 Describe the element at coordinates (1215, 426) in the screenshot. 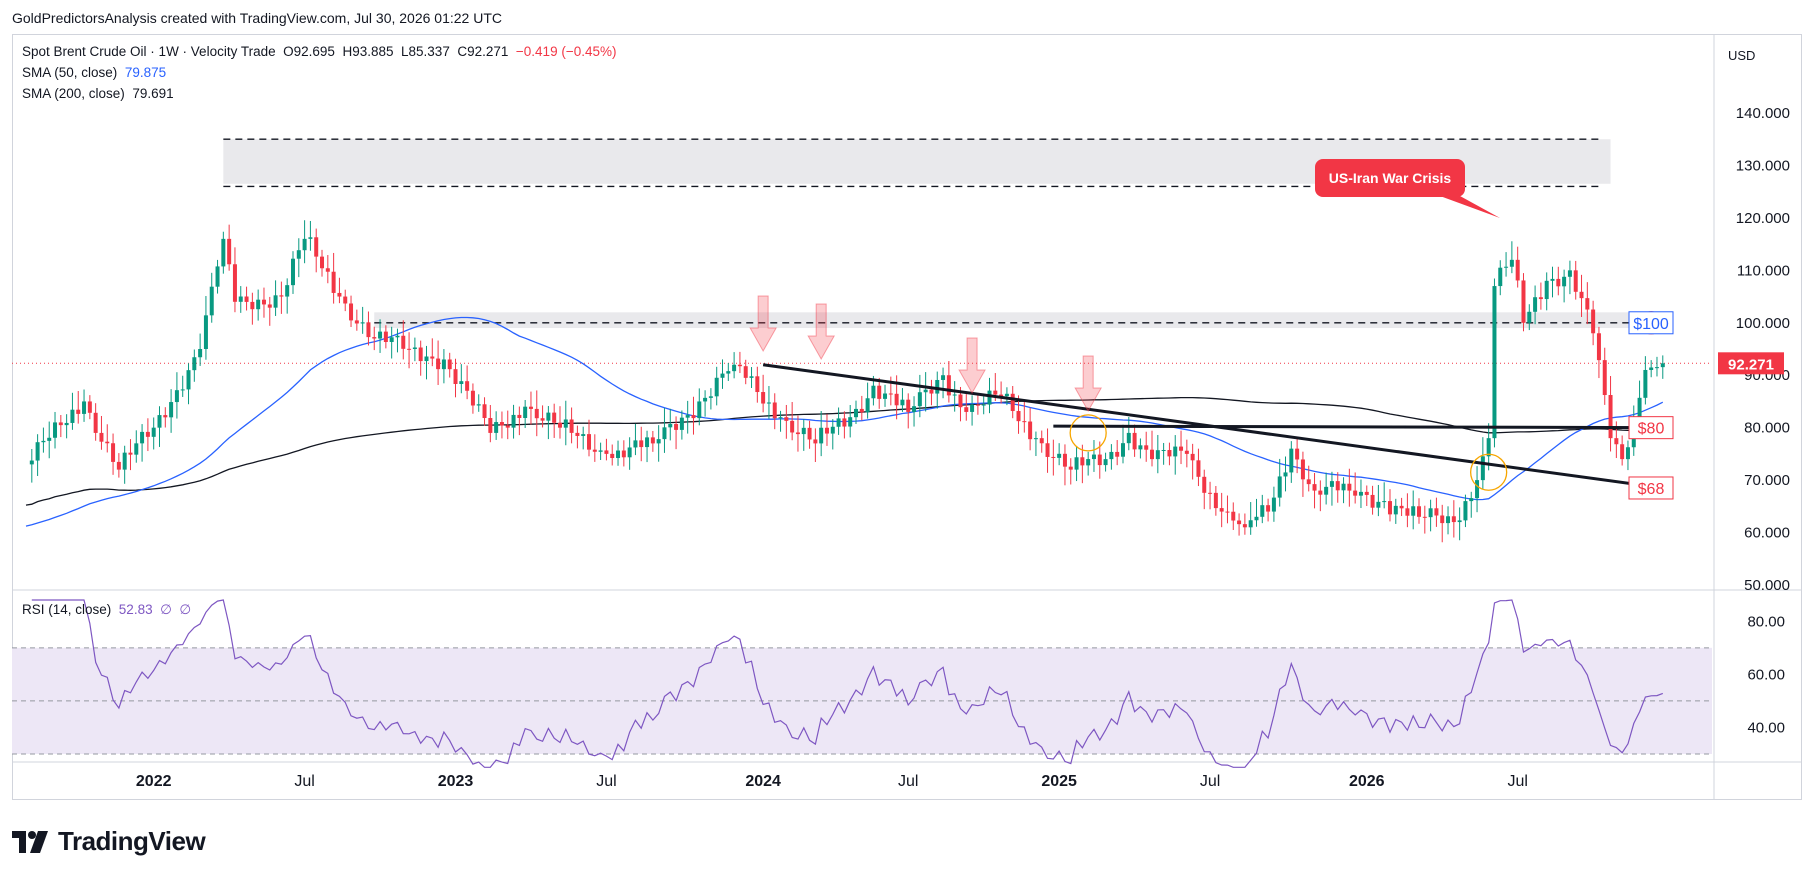

I see `trend-lines` at that location.